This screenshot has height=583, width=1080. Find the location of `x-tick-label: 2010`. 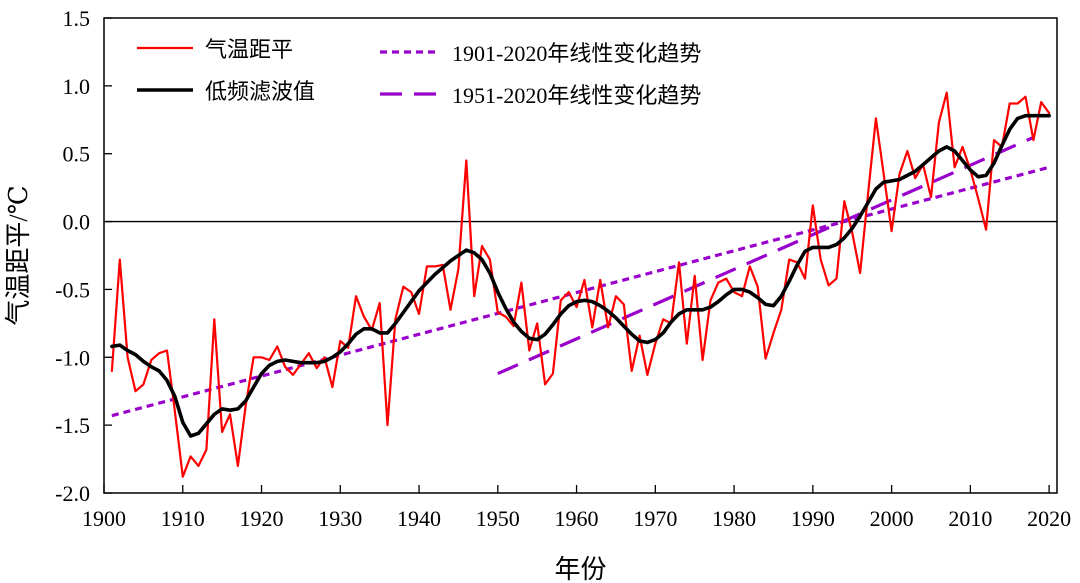

x-tick-label: 2010 is located at coordinates (970, 518).